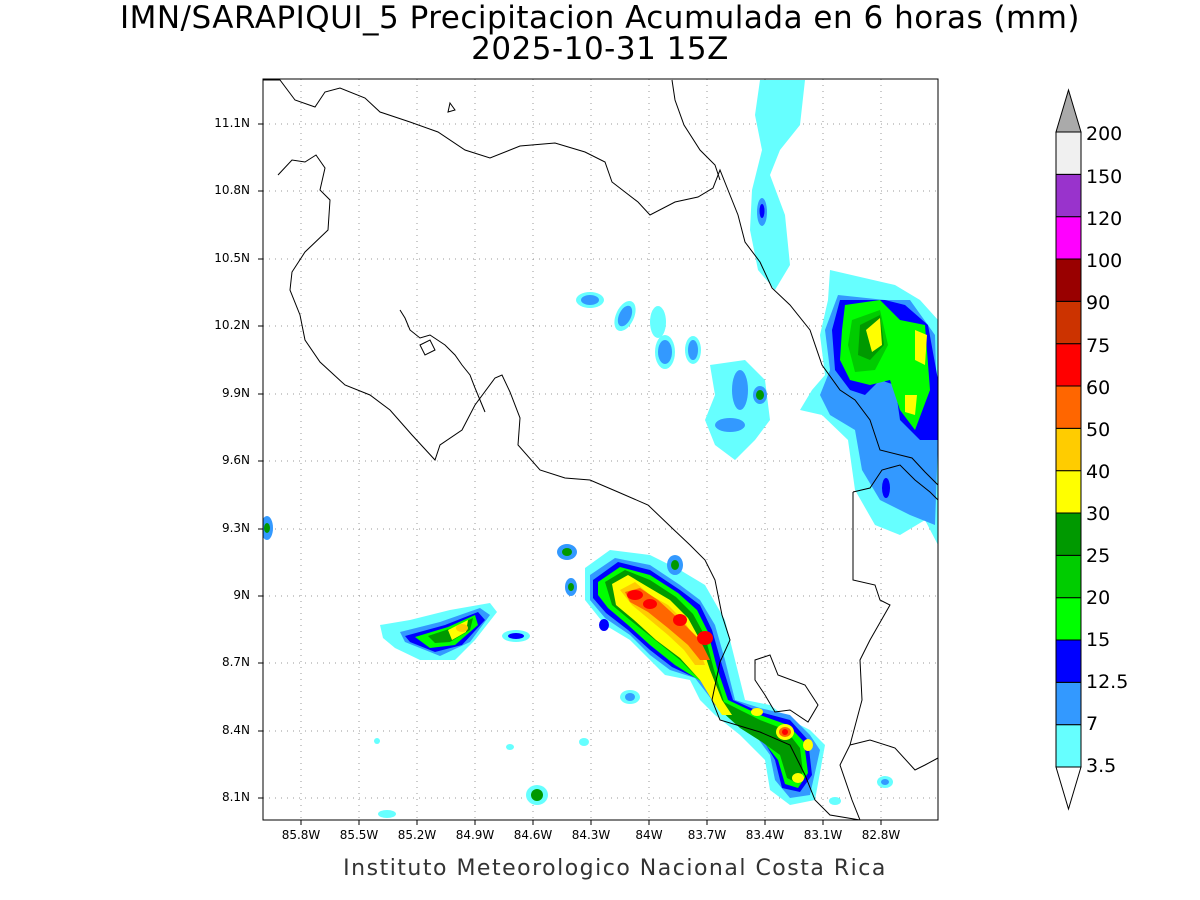 Image resolution: width=1200 pixels, height=900 pixels. What do you see at coordinates (1098, 346) in the screenshot?
I see `colorbar-label: 75` at bounding box center [1098, 346].